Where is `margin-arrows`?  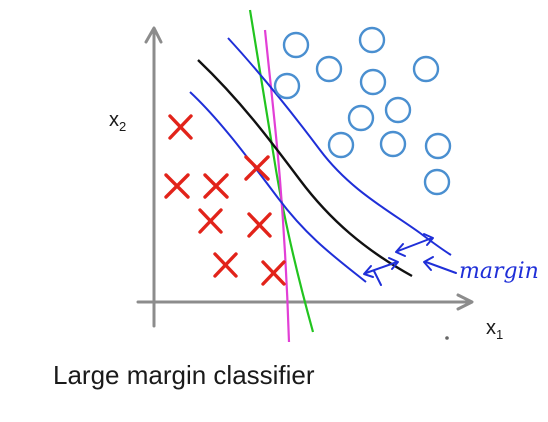 margin-arrows is located at coordinates (410, 259).